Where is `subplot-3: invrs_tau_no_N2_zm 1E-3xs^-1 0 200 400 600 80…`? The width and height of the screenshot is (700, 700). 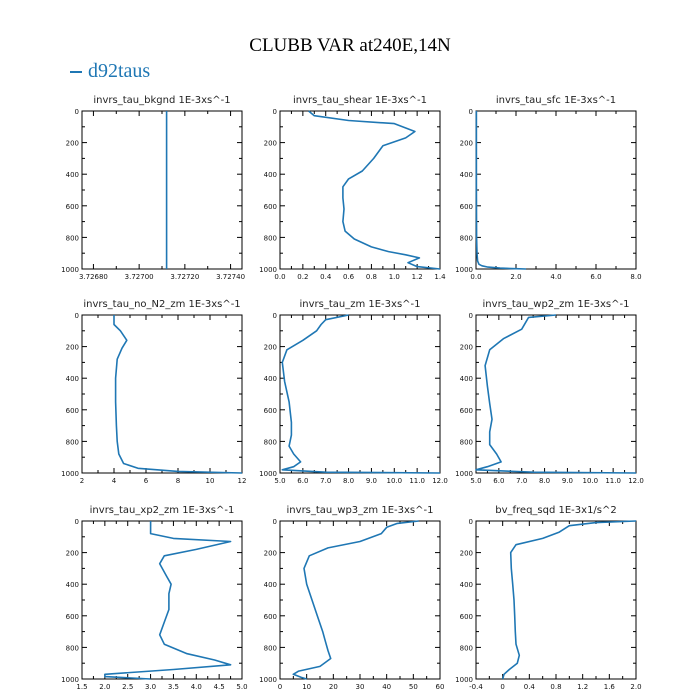 subplot-3: invrs_tau_no_N2_zm 1E-3xs^-1 0 200 400 600 80… is located at coordinates (153, 392).